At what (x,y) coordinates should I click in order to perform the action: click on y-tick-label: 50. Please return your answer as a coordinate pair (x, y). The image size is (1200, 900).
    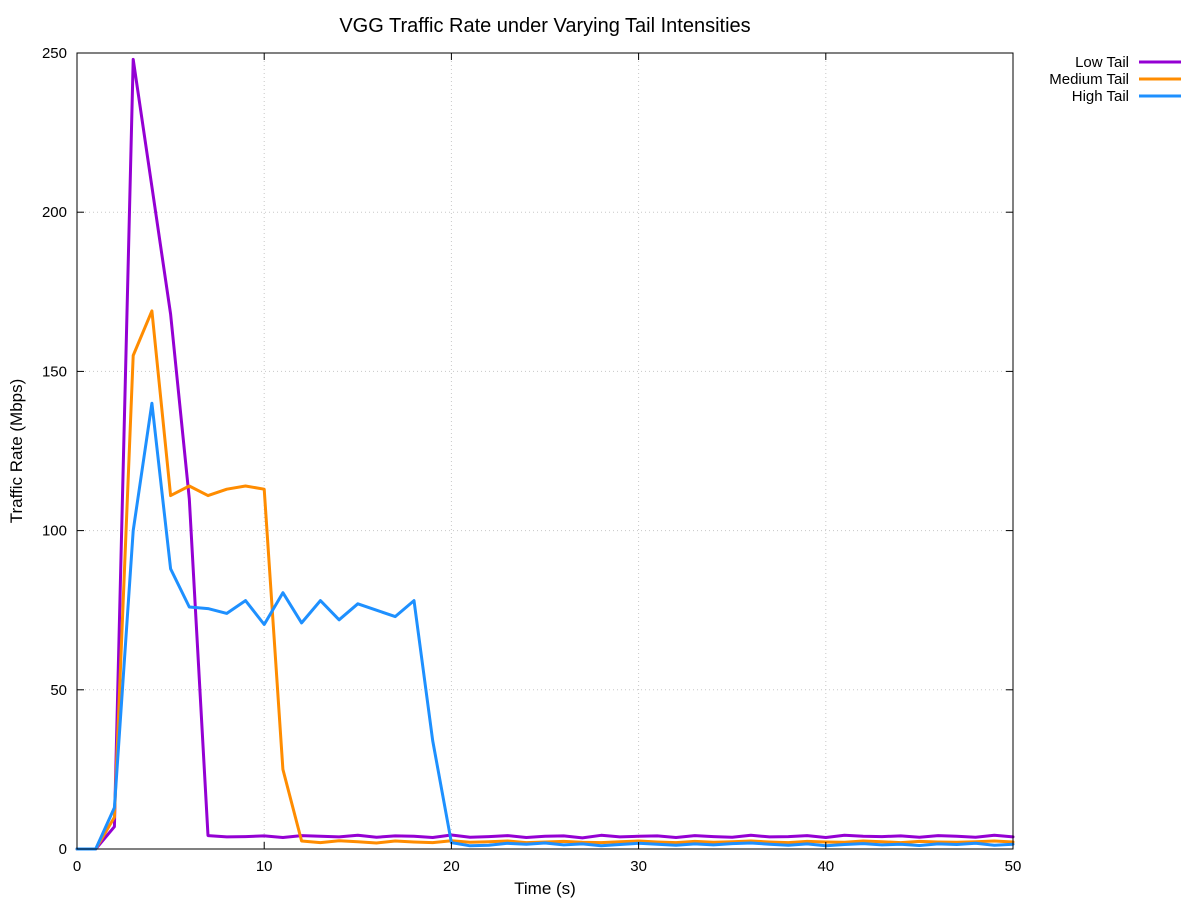
    Looking at the image, I should click on (58, 690).